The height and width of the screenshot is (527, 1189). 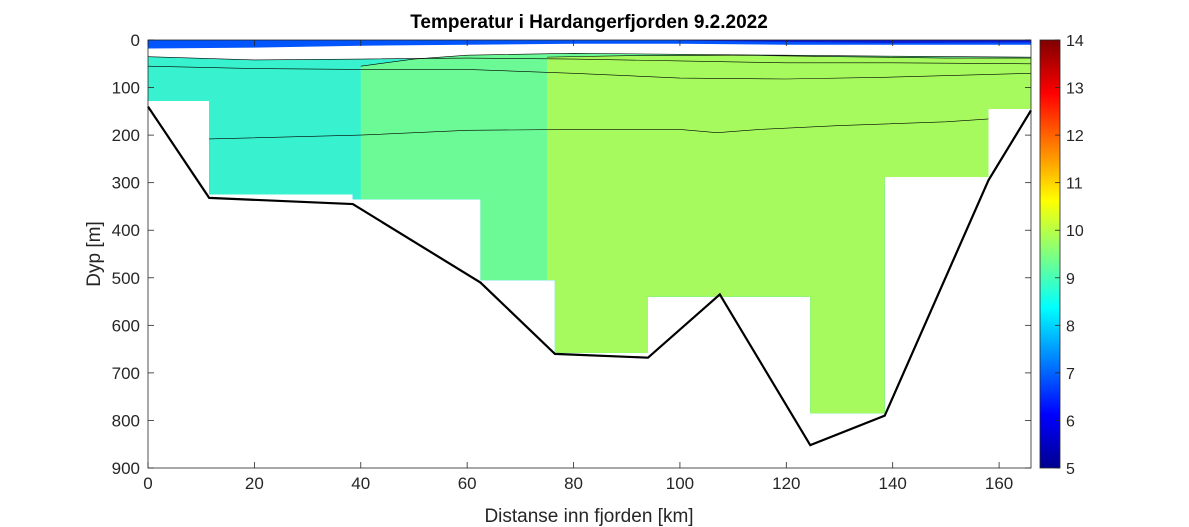 I want to click on x-tick-label: 60, so click(x=467, y=483).